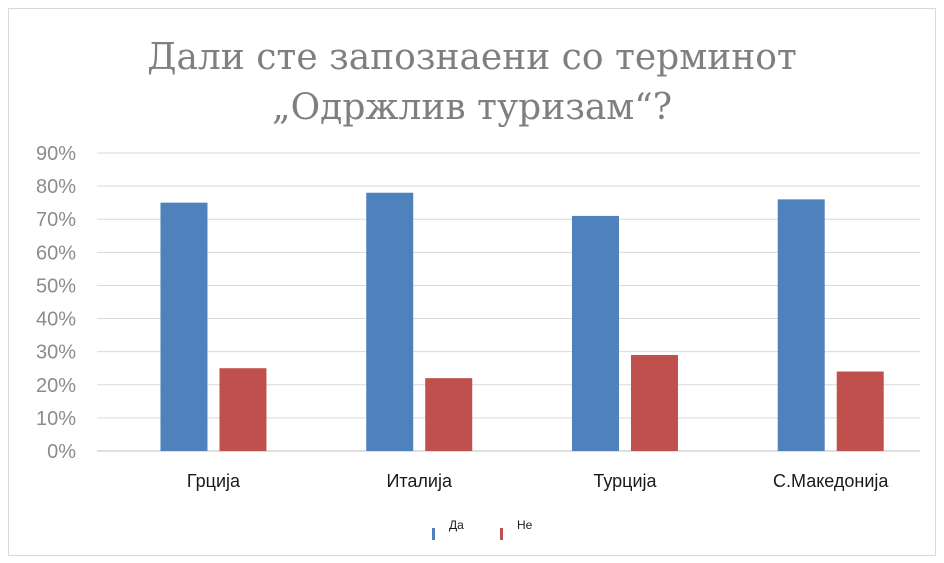 The height and width of the screenshot is (563, 944). Describe the element at coordinates (56, 187) in the screenshot. I see `y-tick-label: 80%` at that location.